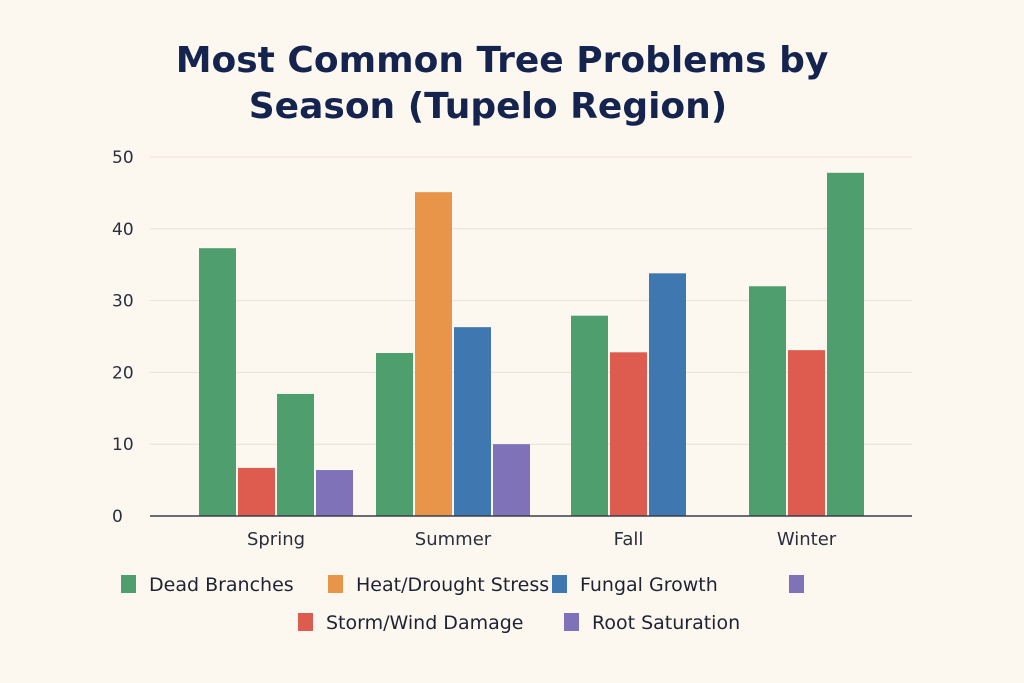 This screenshot has width=1024, height=683. I want to click on bar-fall-dead-branches, so click(589, 415).